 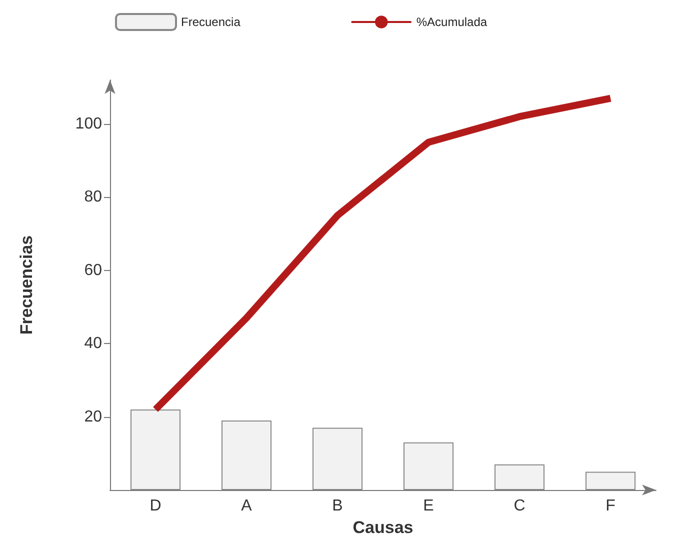 What do you see at coordinates (211, 22) in the screenshot?
I see `legend-label: Frecuencia` at bounding box center [211, 22].